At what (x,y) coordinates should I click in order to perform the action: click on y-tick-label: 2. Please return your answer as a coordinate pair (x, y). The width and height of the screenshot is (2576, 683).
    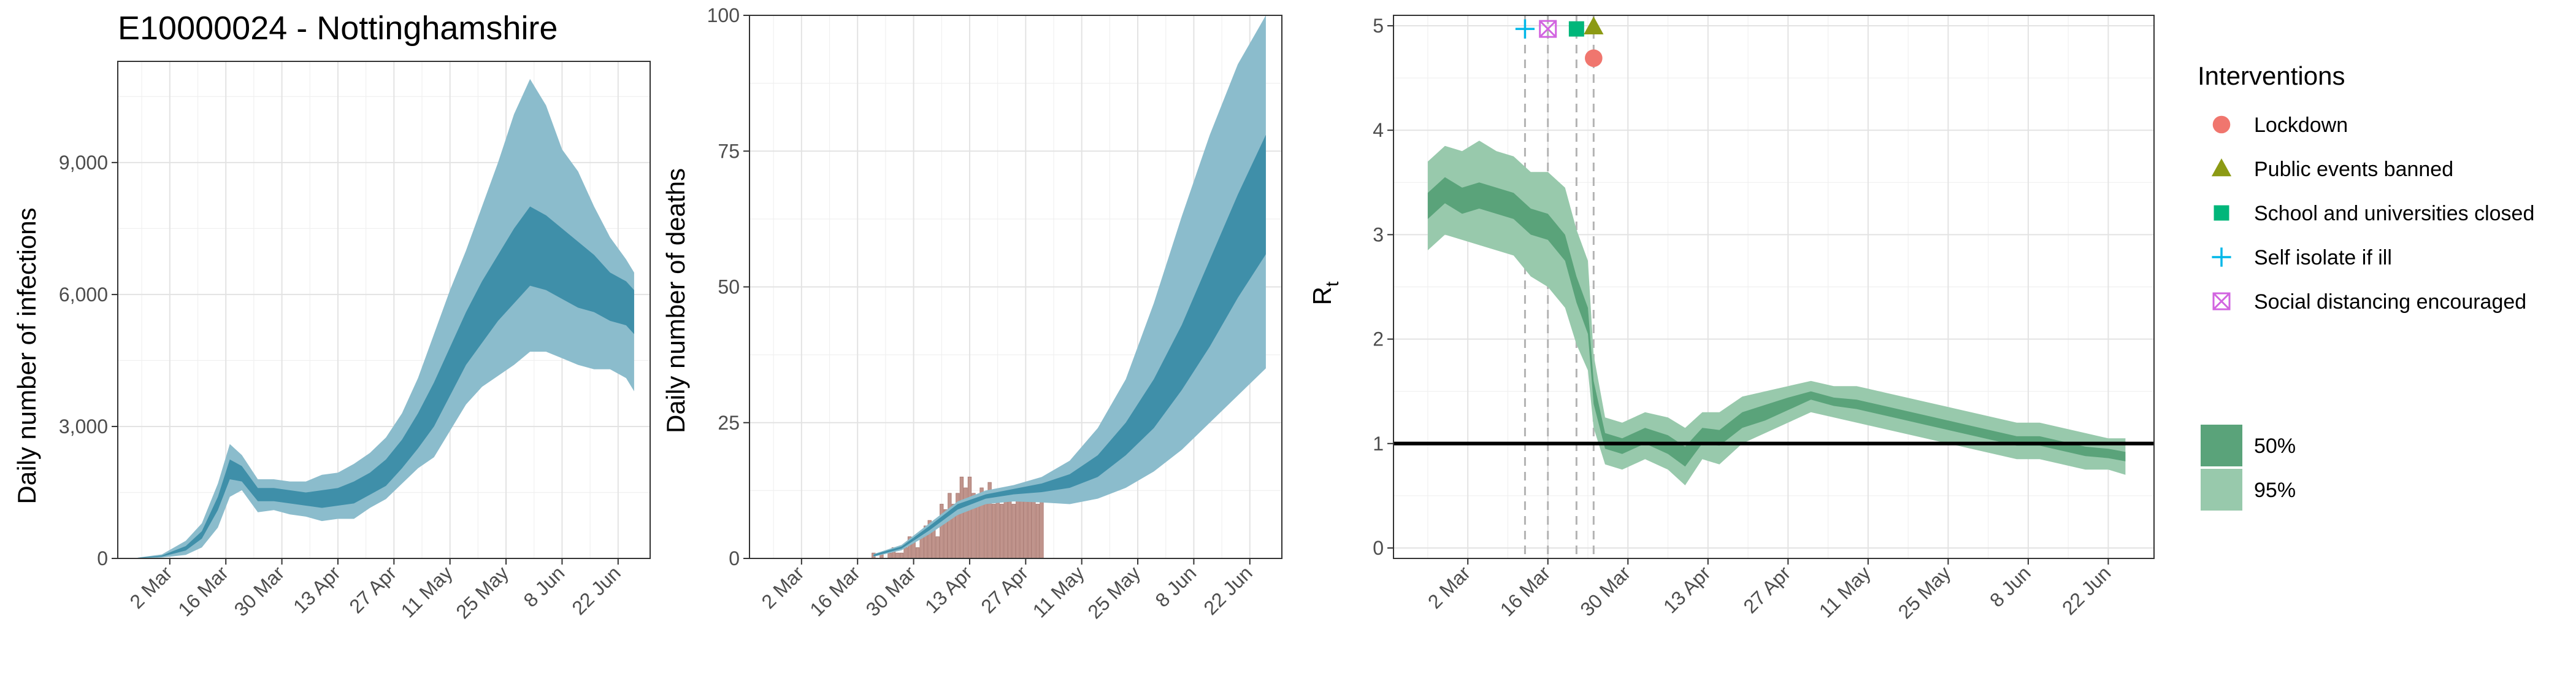
    Looking at the image, I should click on (1378, 339).